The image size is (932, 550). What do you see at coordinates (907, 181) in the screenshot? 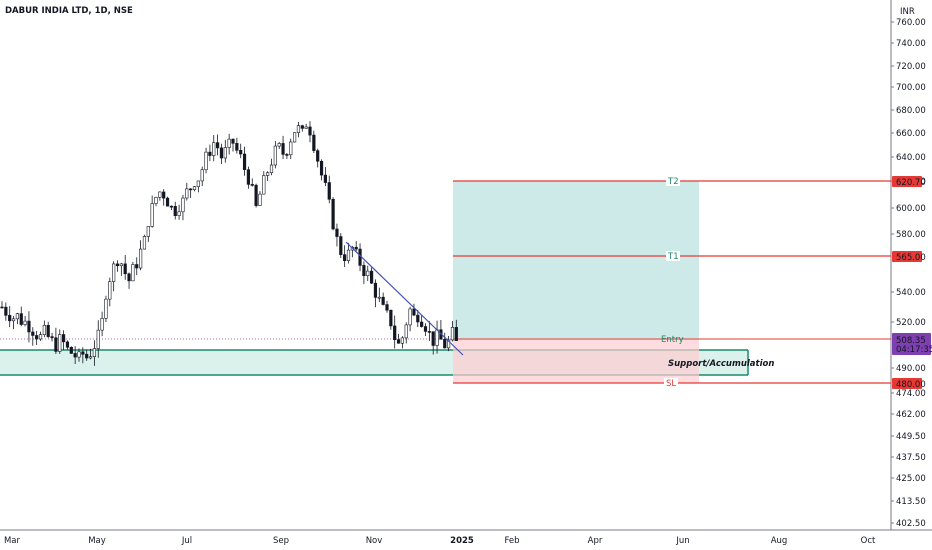
I see `t2-price-badge` at bounding box center [907, 181].